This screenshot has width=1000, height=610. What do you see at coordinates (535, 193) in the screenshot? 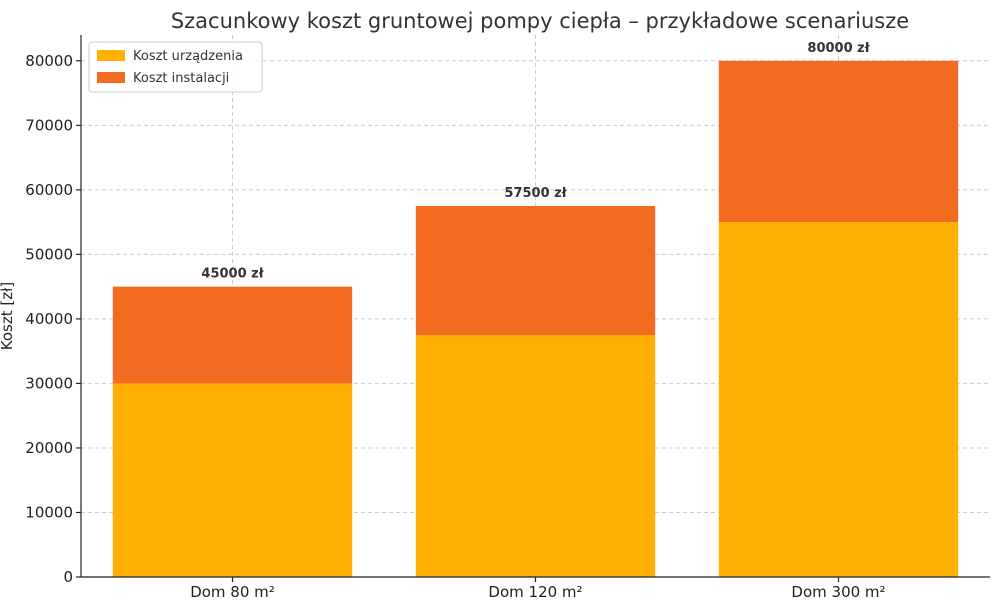
I see `bar-total-label: 57500 zł` at bounding box center [535, 193].